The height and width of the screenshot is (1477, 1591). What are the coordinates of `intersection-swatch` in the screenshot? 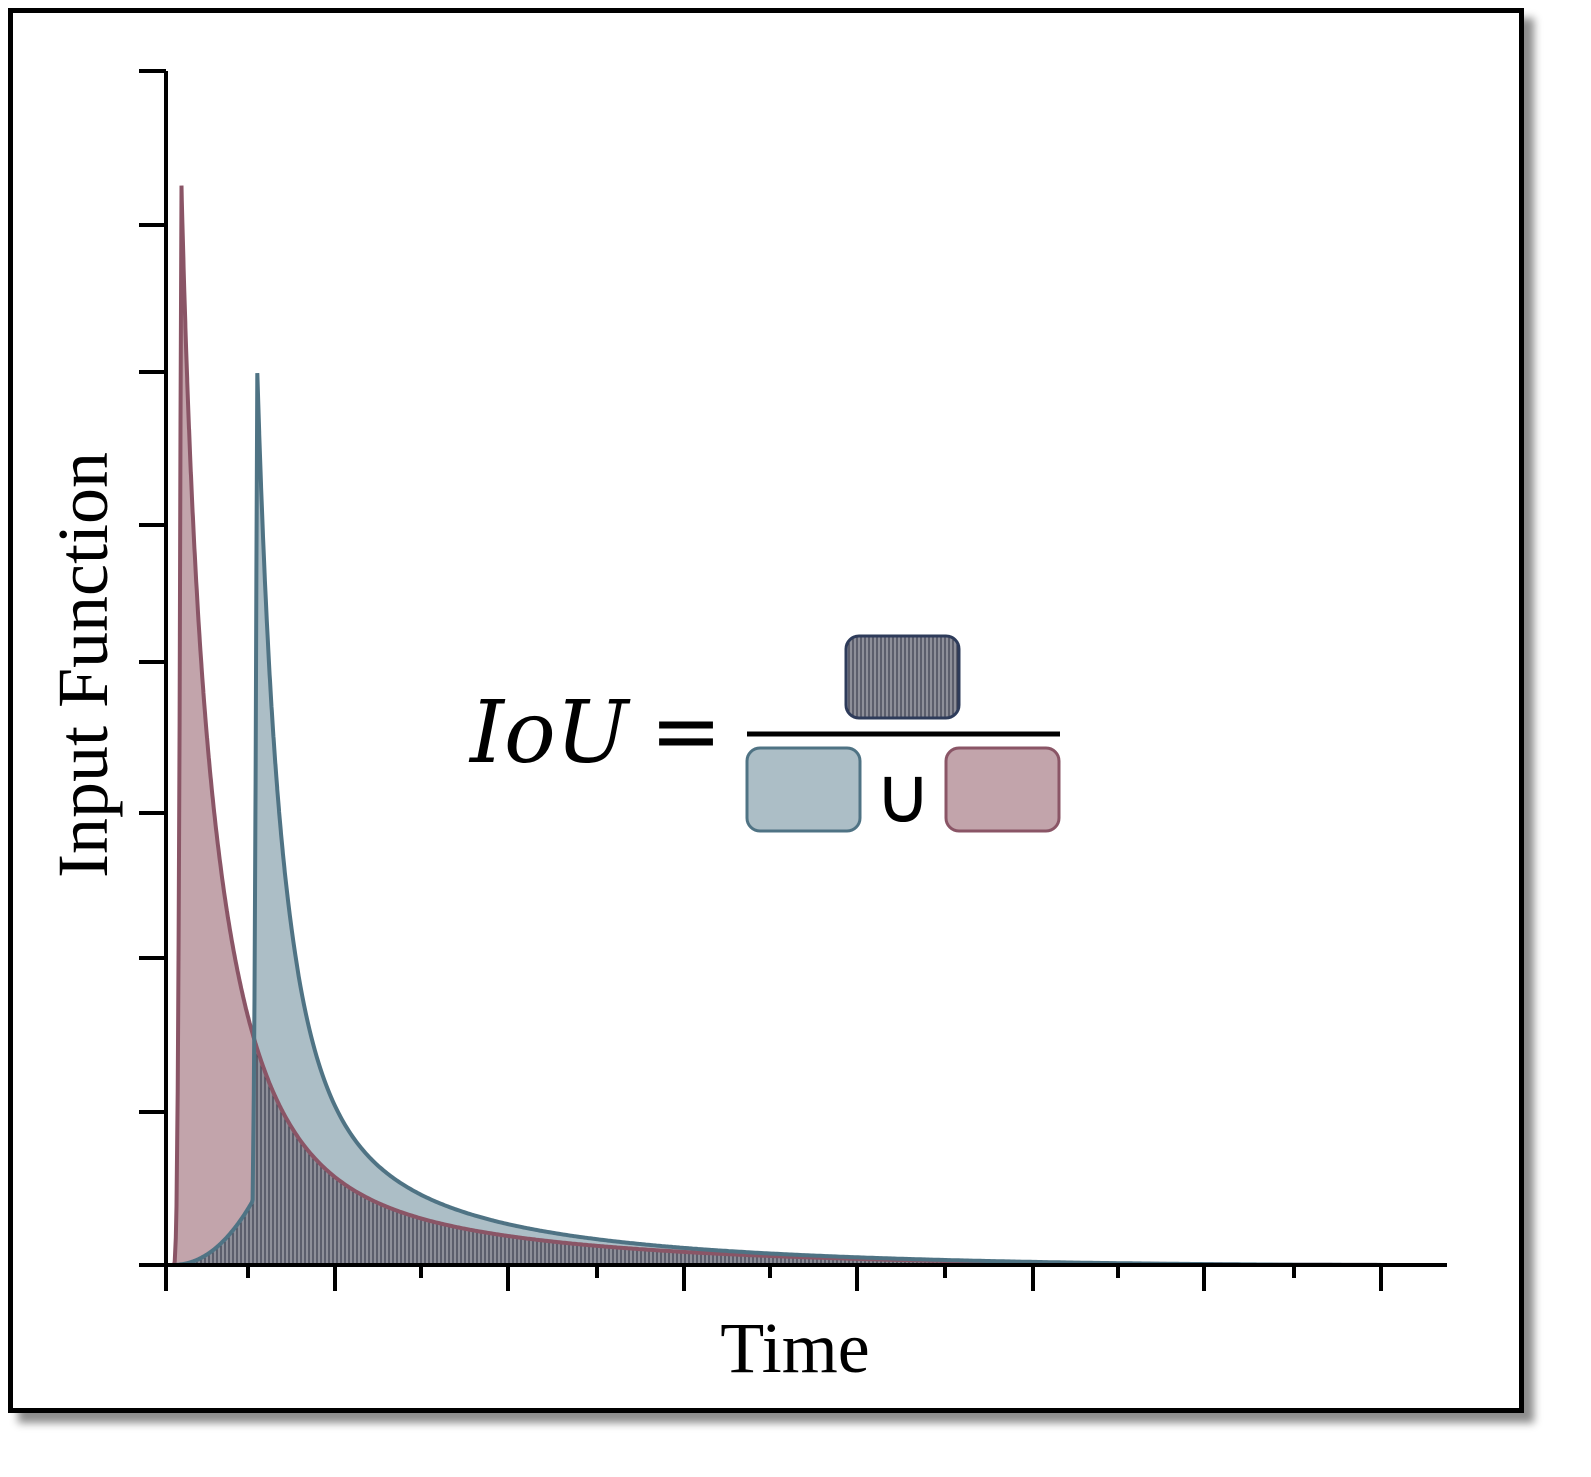 It's located at (902, 677).